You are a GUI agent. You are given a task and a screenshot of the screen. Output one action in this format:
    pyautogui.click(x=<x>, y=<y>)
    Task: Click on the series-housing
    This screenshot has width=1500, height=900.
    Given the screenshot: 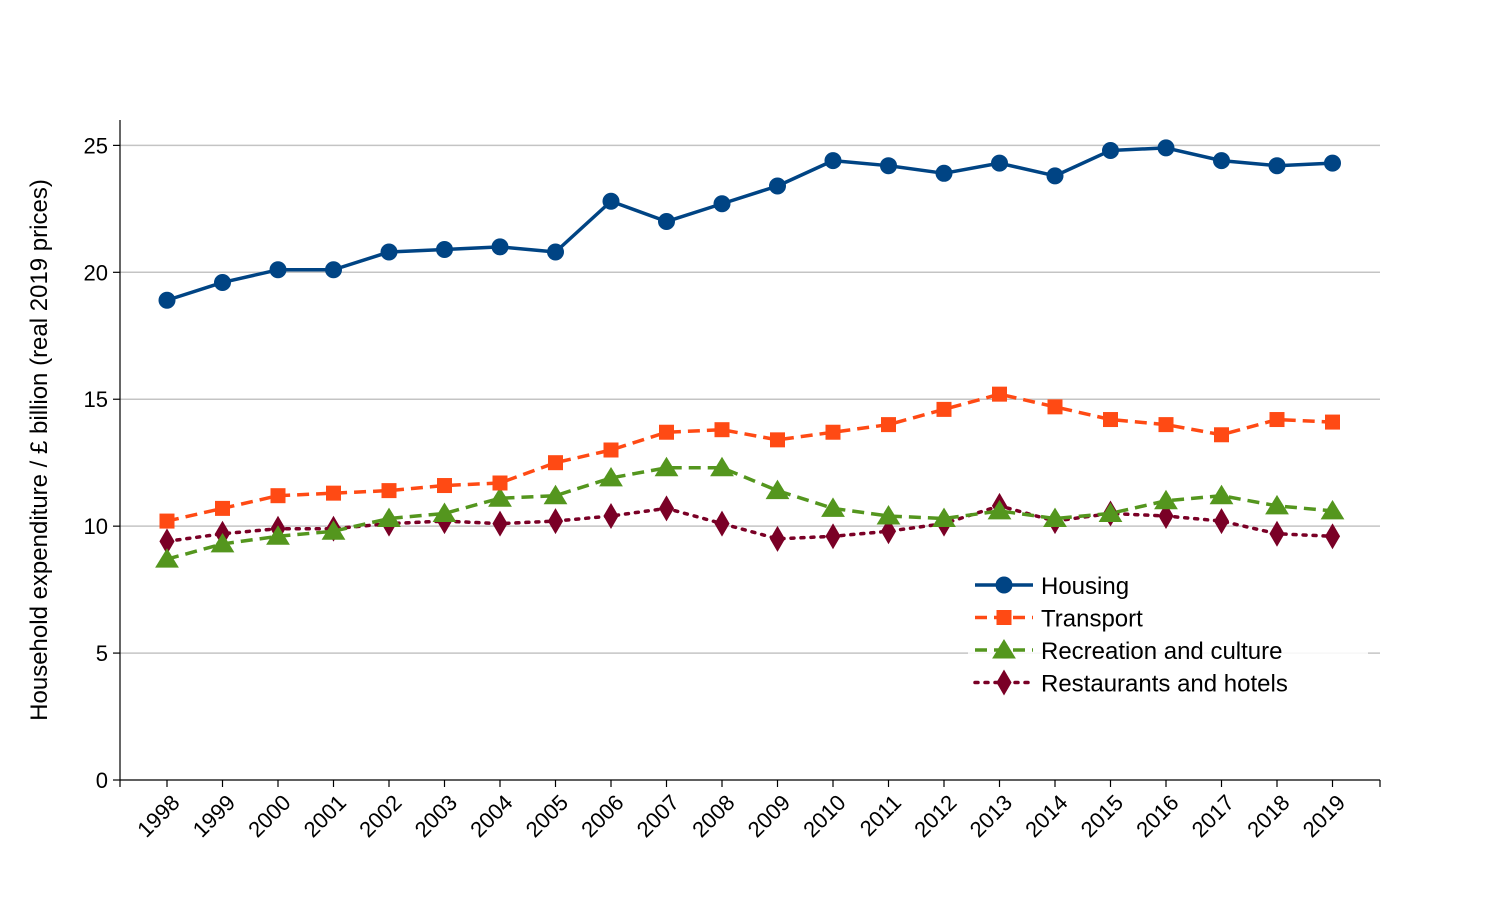 What is the action you would take?
    pyautogui.click(x=749, y=224)
    